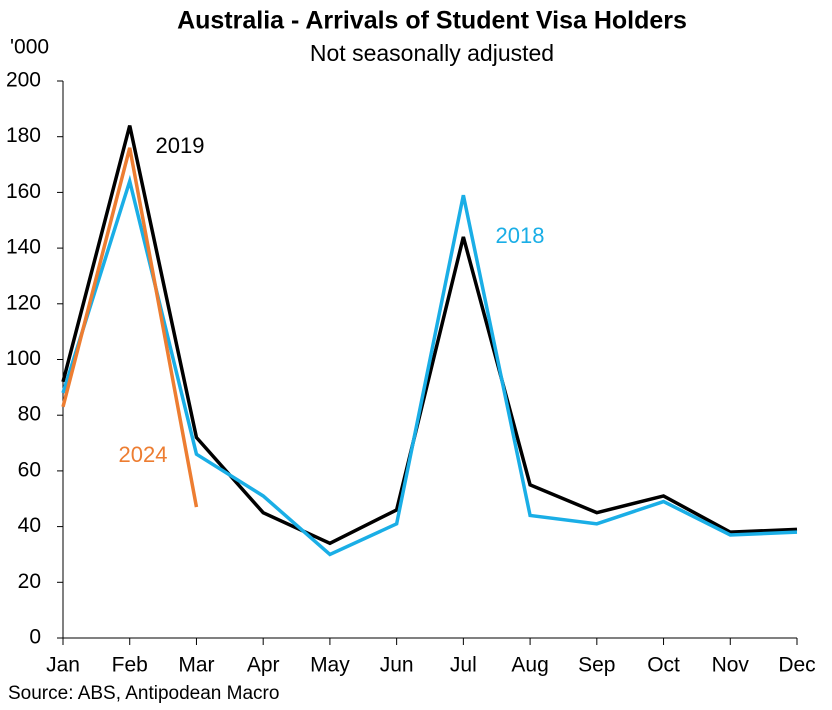 The height and width of the screenshot is (710, 832). Describe the element at coordinates (23, 80) in the screenshot. I see `y-tick-label: 200` at that location.